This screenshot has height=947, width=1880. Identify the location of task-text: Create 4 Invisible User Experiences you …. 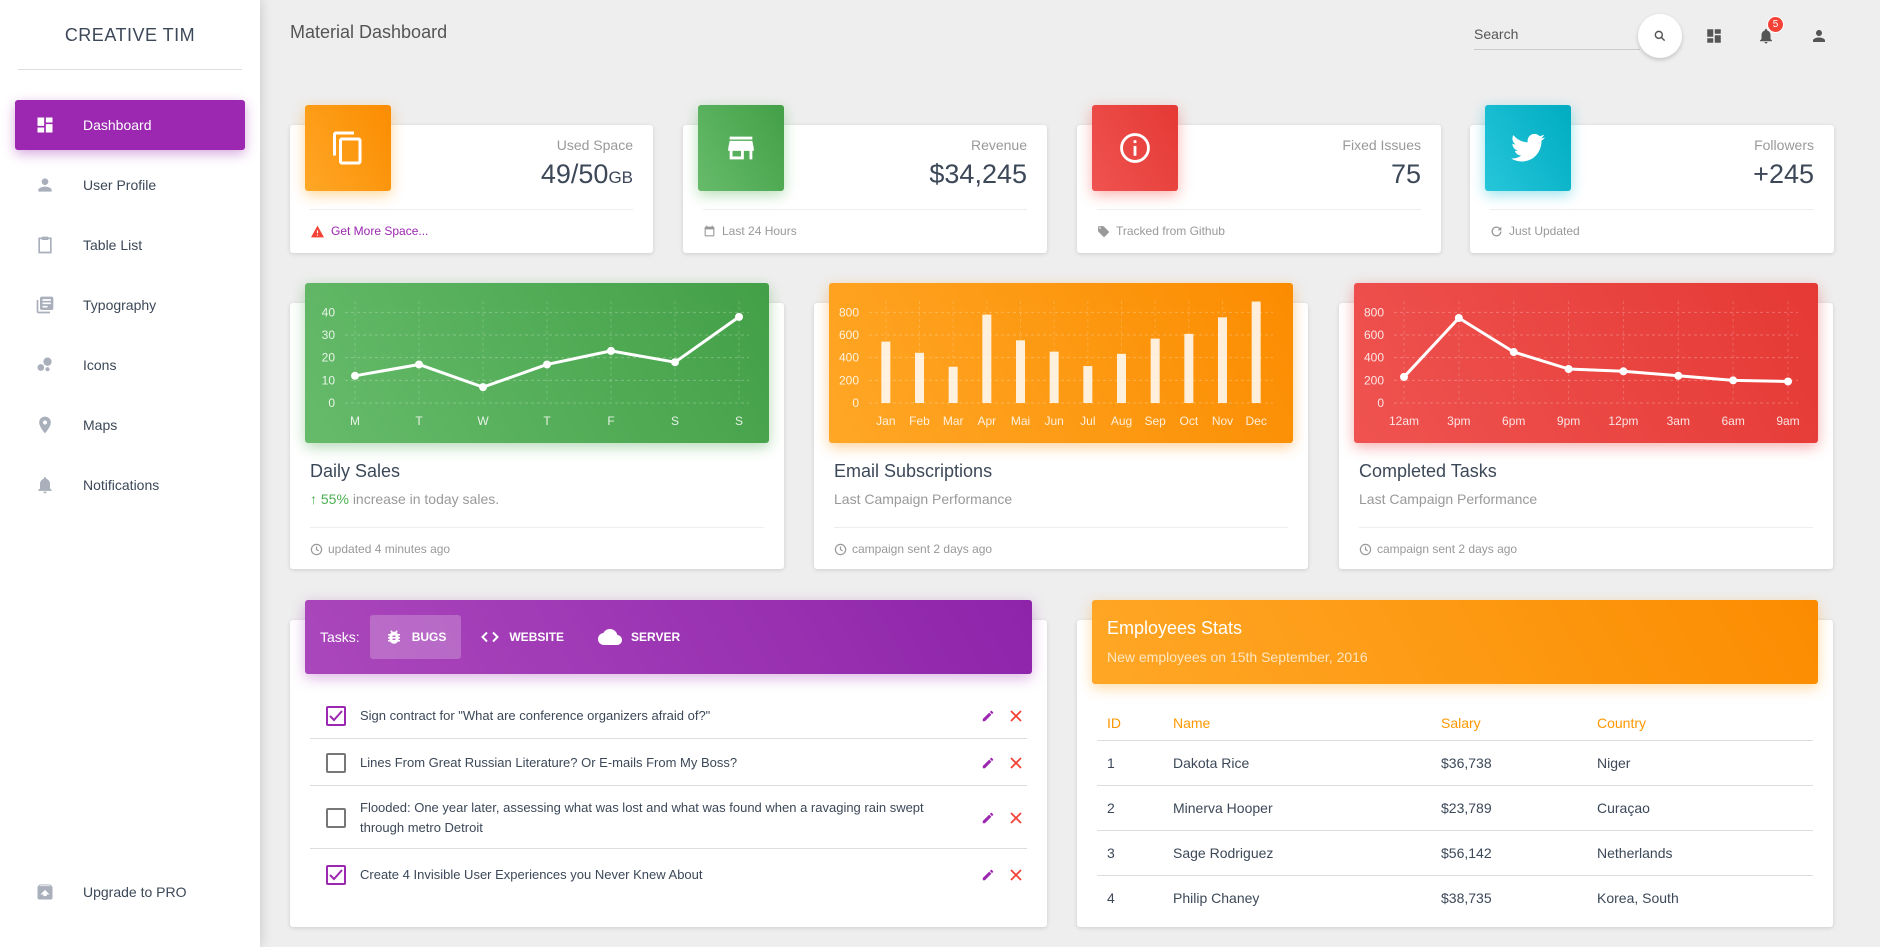
(531, 874).